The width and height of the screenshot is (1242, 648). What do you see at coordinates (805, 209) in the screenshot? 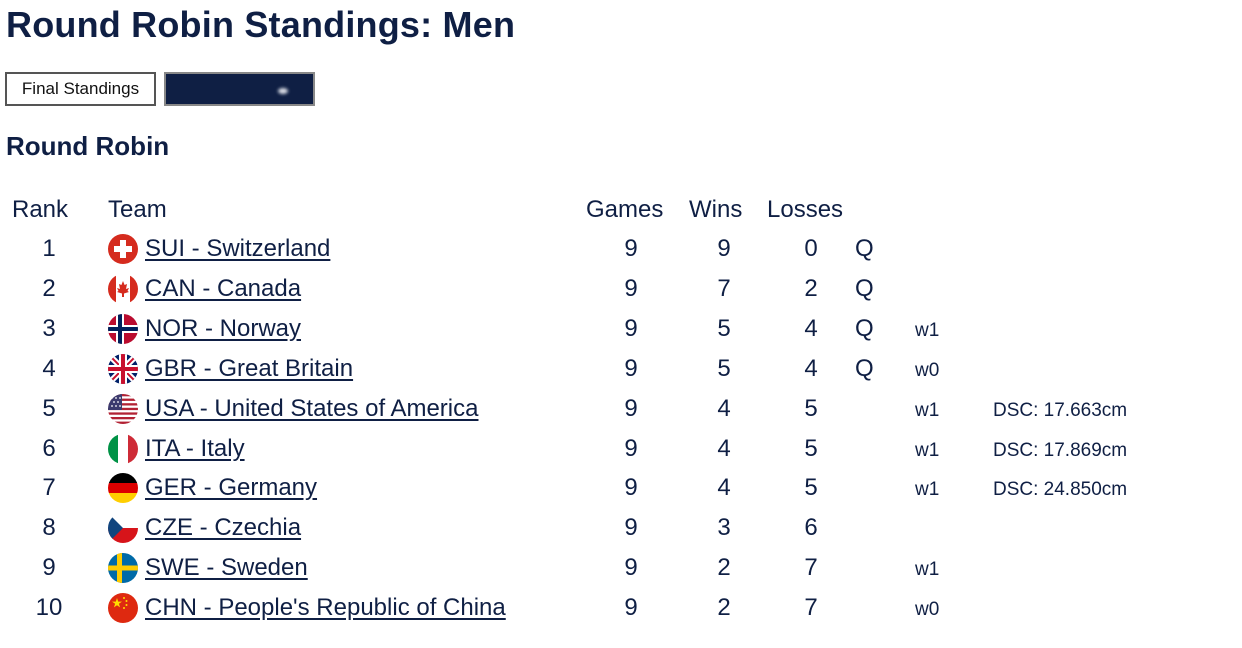
I see `header-losses: Losses` at bounding box center [805, 209].